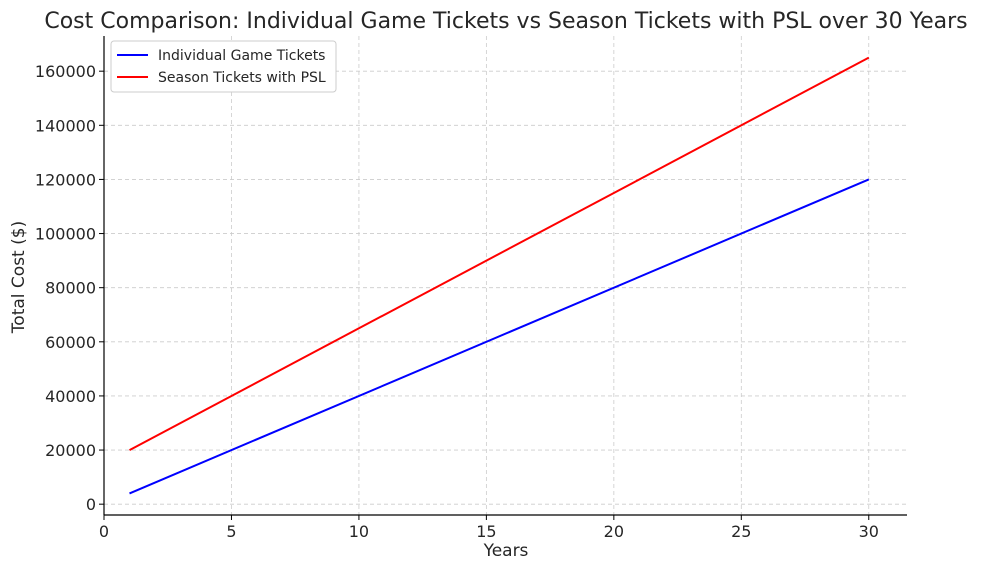 The height and width of the screenshot is (570, 1000). I want to click on x-tick-label-0: 0, so click(104, 531).